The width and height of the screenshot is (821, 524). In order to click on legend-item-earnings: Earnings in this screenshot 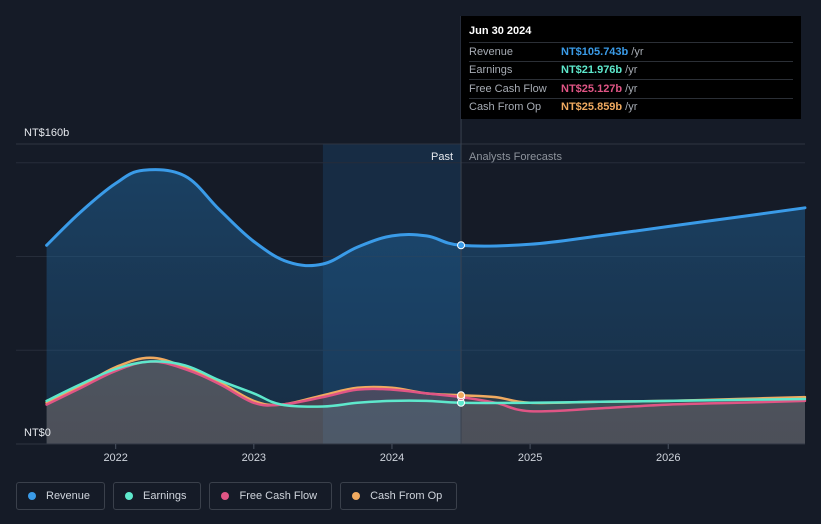, I will do `click(157, 496)`.